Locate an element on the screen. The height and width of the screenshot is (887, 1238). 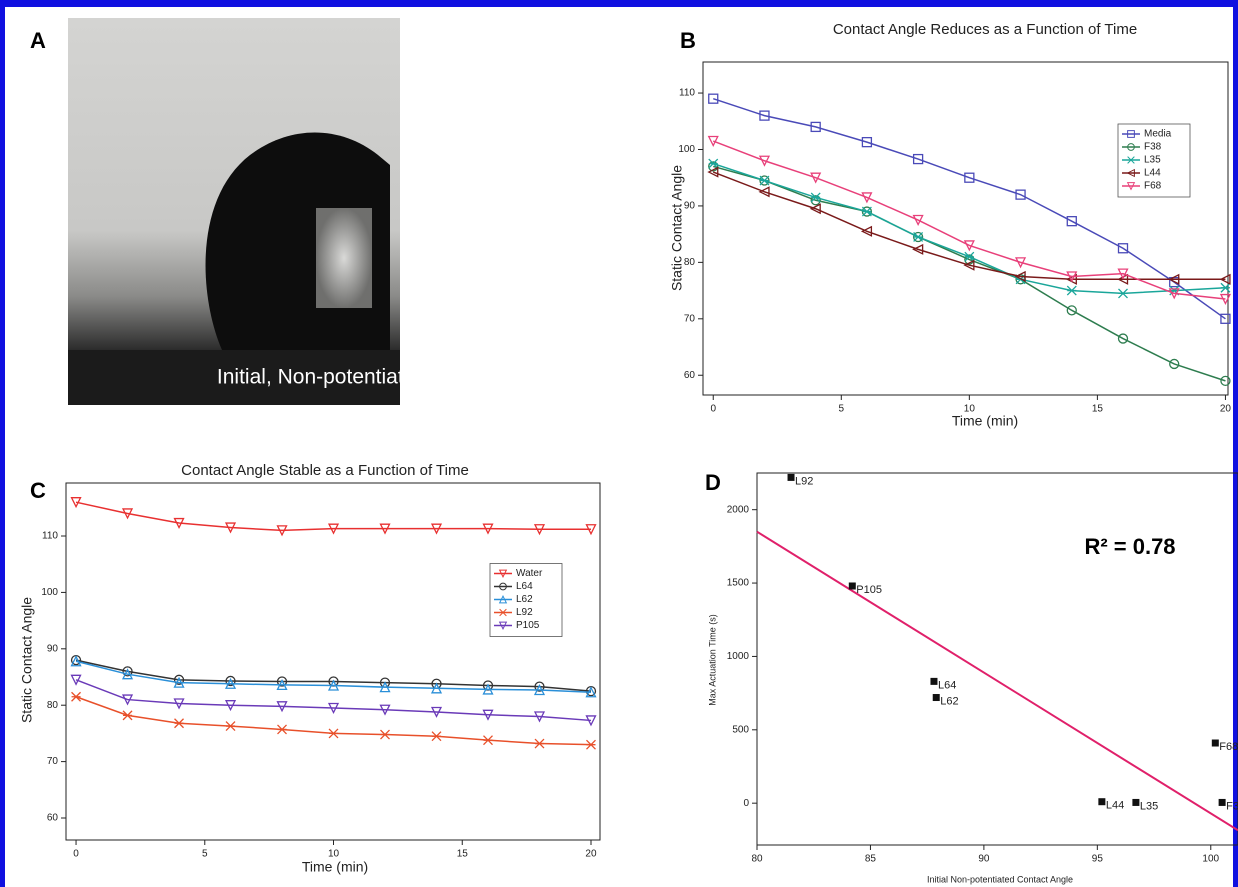
legend-label: L62 is located at coordinates (524, 599).